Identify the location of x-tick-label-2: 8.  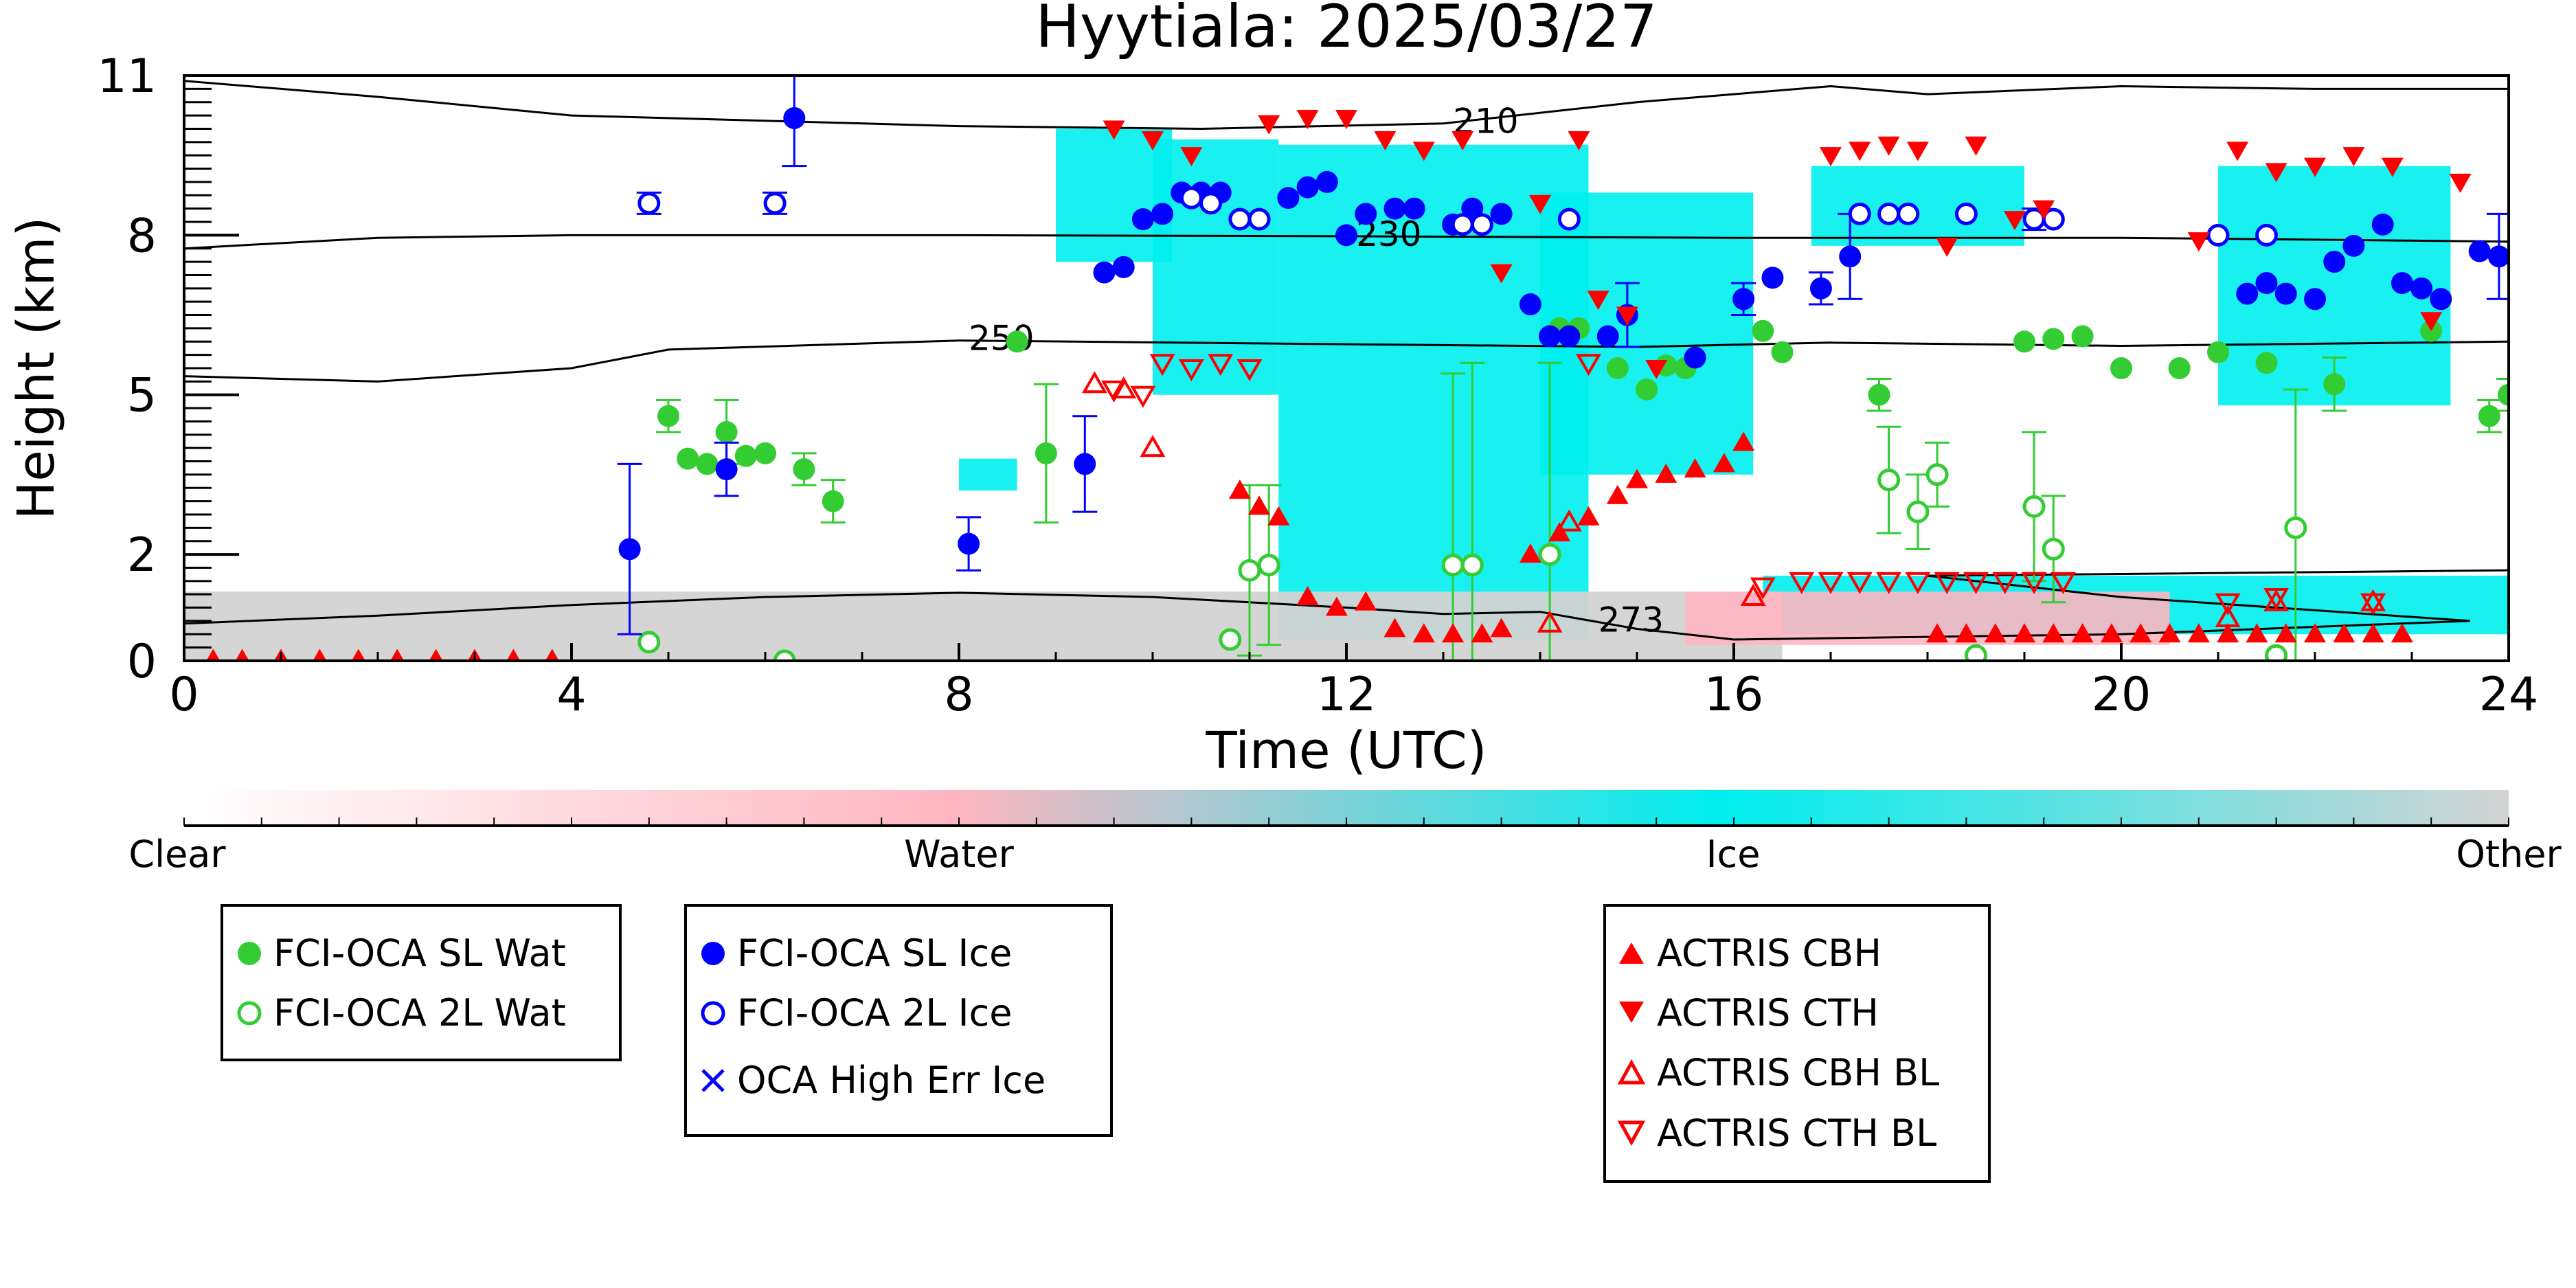
(958, 695).